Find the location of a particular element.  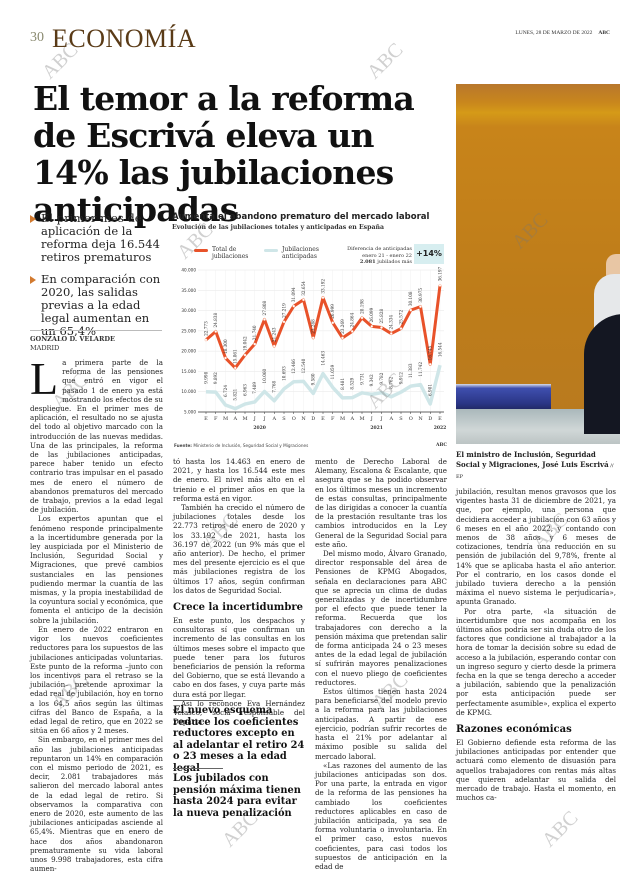

date-line: LUNES, 28 DE MARZO DE 2022 ABC is located at coordinates (562, 33).